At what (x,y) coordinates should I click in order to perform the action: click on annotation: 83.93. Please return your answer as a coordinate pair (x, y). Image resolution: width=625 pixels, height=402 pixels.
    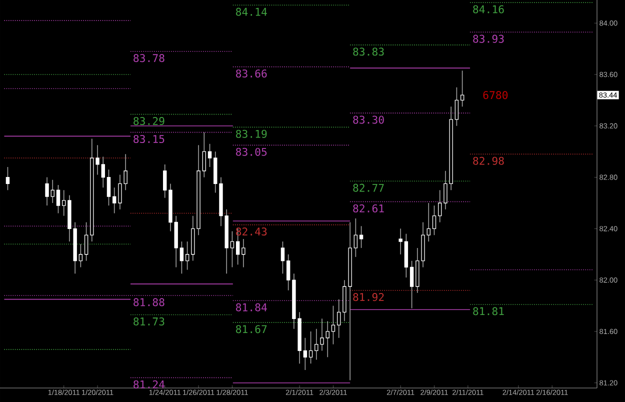
    Looking at the image, I should click on (488, 38).